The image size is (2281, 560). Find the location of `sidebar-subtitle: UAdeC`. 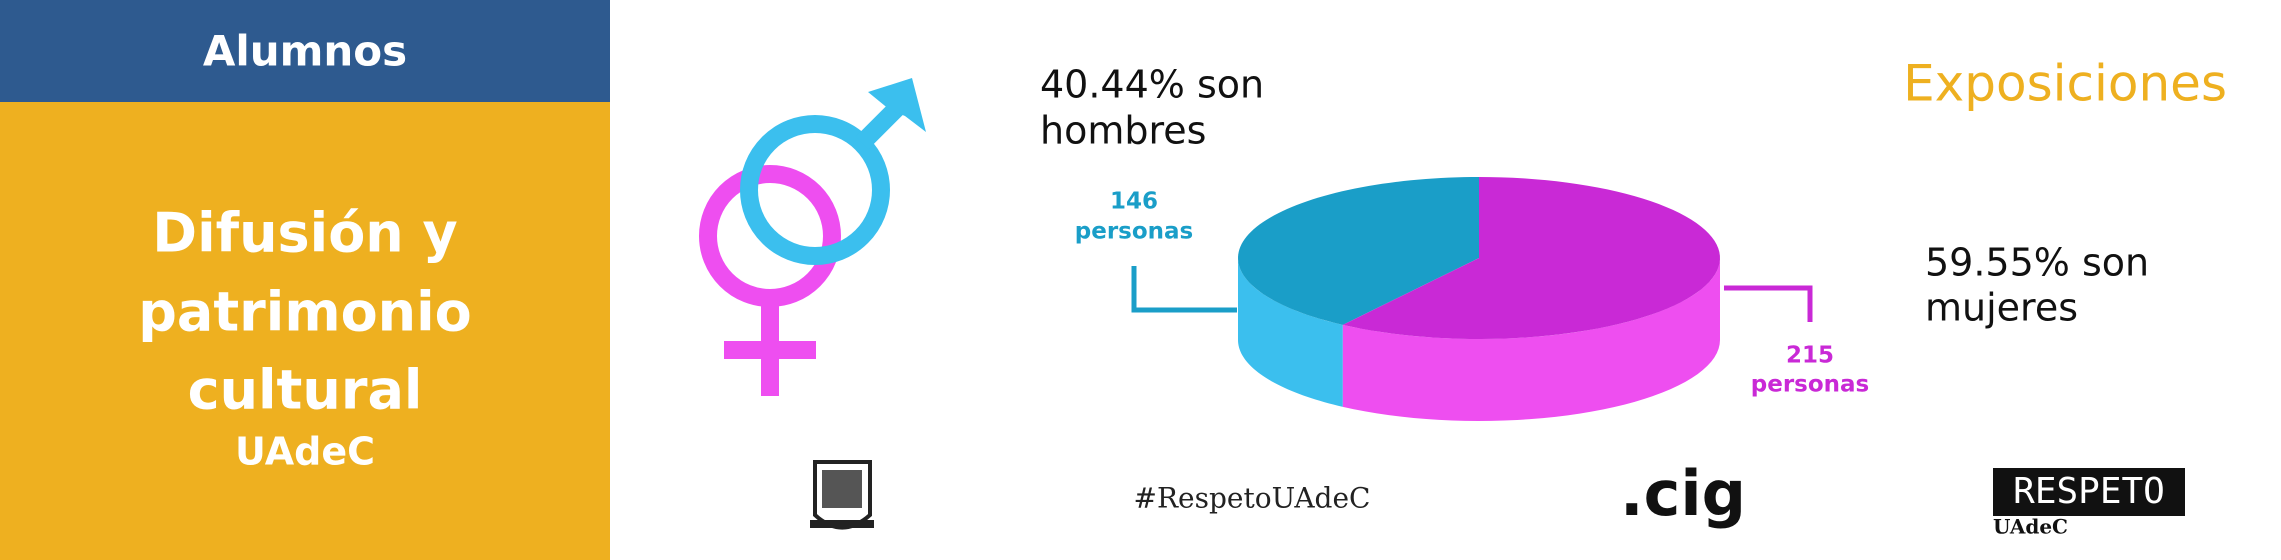

sidebar-subtitle: UAdeC is located at coordinates (305, 452).